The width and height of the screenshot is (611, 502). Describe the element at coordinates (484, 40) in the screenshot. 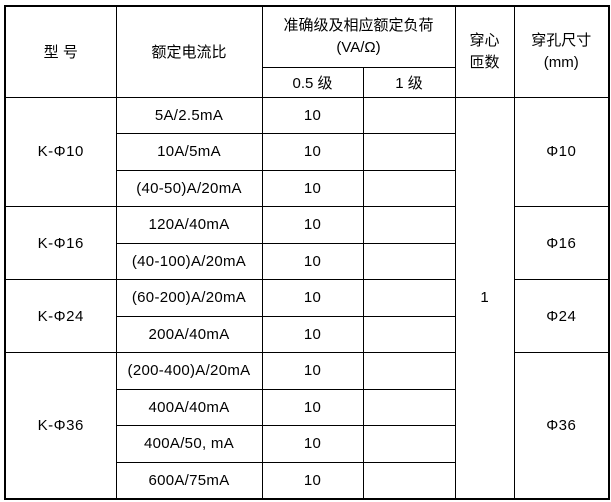

I see `header-turns-line1: 穿心` at that location.